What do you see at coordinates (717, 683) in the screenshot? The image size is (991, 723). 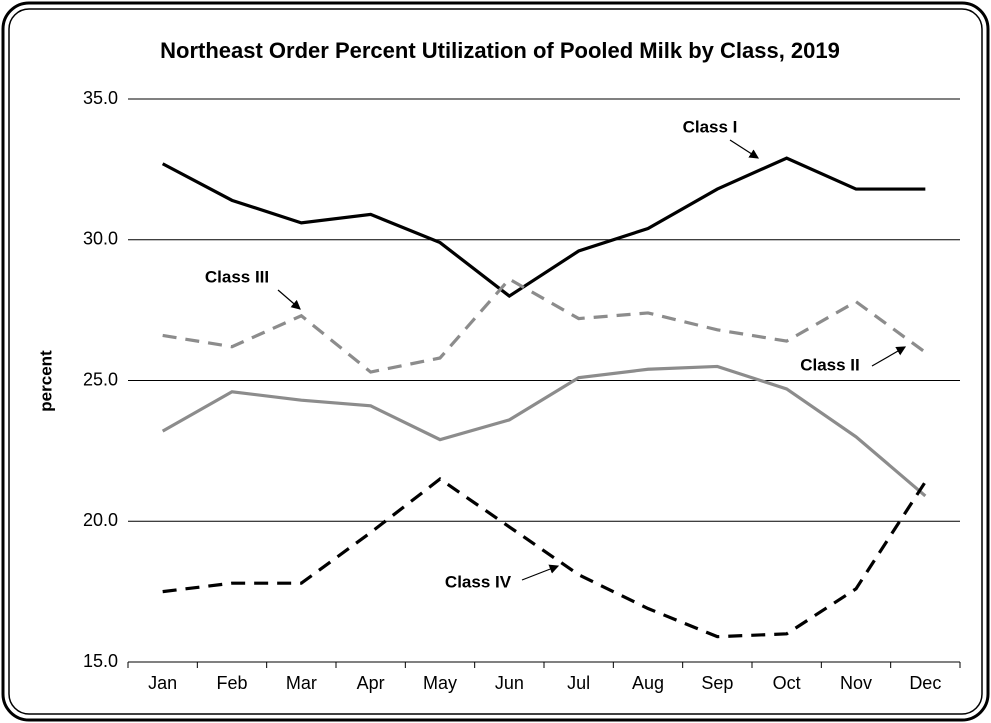 I see `x-tick-label: Sep` at bounding box center [717, 683].